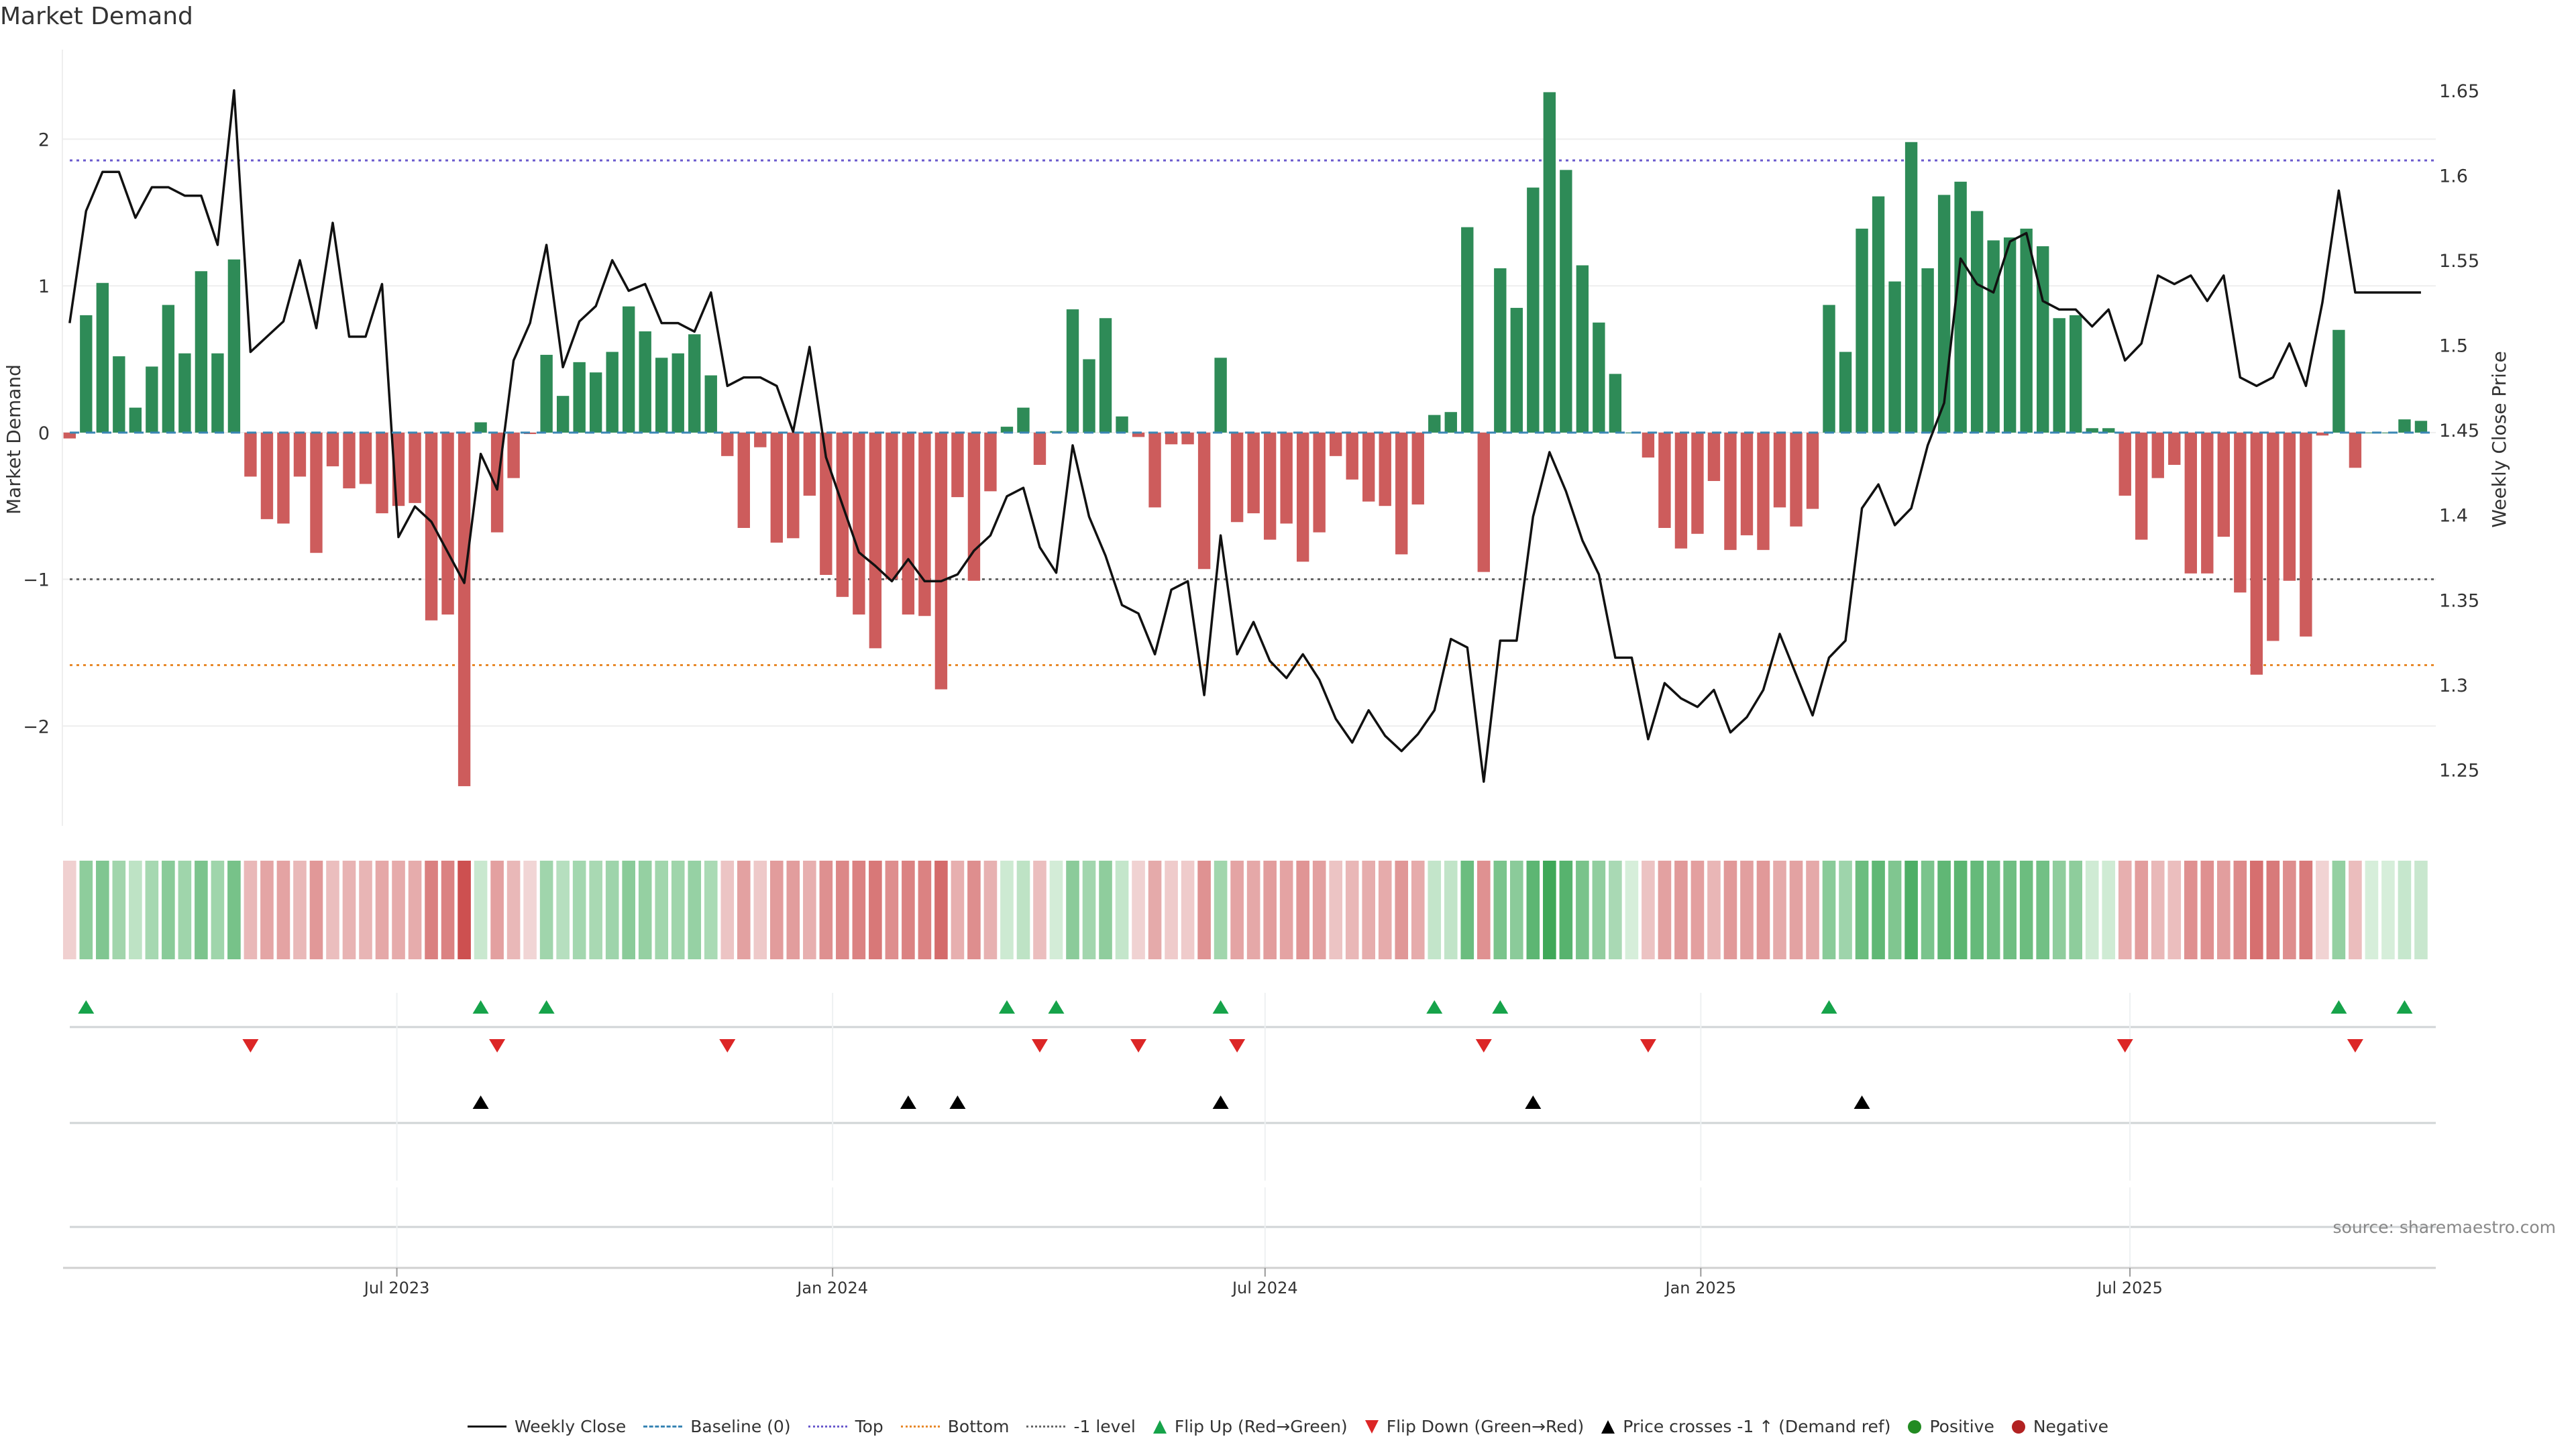 This screenshot has height=1449, width=2576. I want to click on y2-tick-label: 1.25, so click(2459, 770).